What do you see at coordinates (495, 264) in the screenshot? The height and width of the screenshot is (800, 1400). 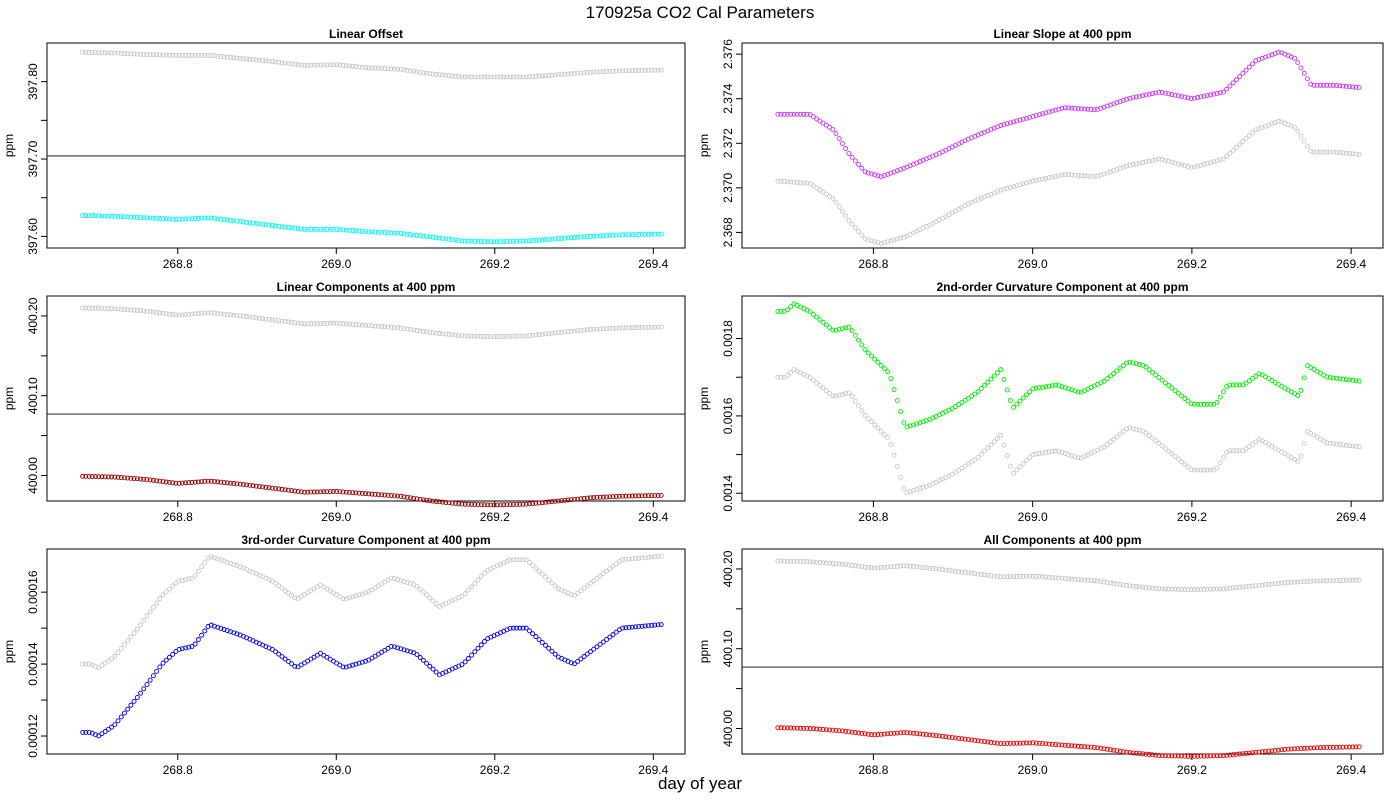 I see `x-tick-label: 269.2` at bounding box center [495, 264].